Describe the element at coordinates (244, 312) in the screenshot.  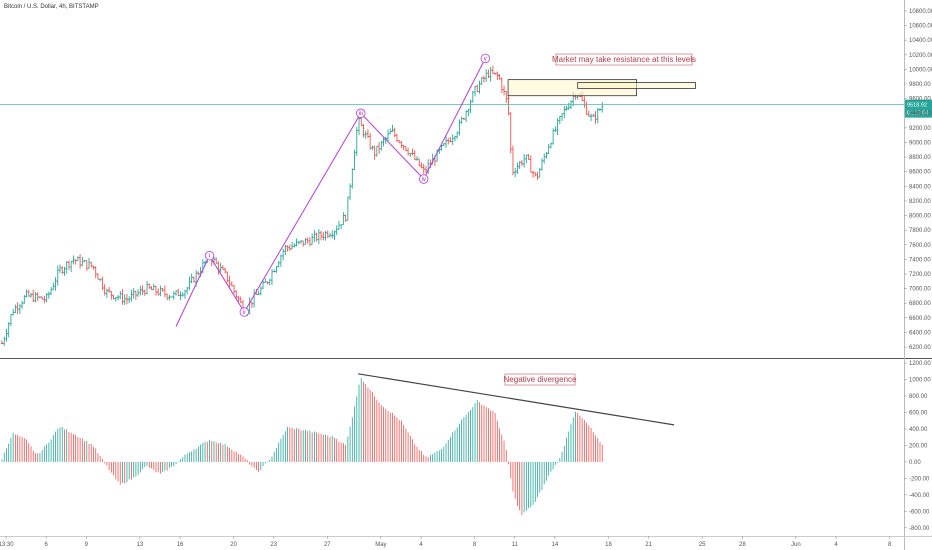
I see `wave-label-ii: ii` at that location.